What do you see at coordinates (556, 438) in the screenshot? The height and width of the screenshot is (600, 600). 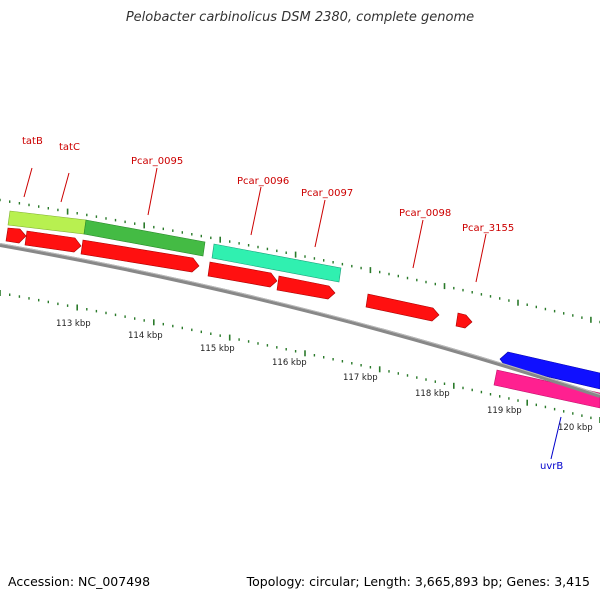 I see `uvrB-leader` at bounding box center [556, 438].